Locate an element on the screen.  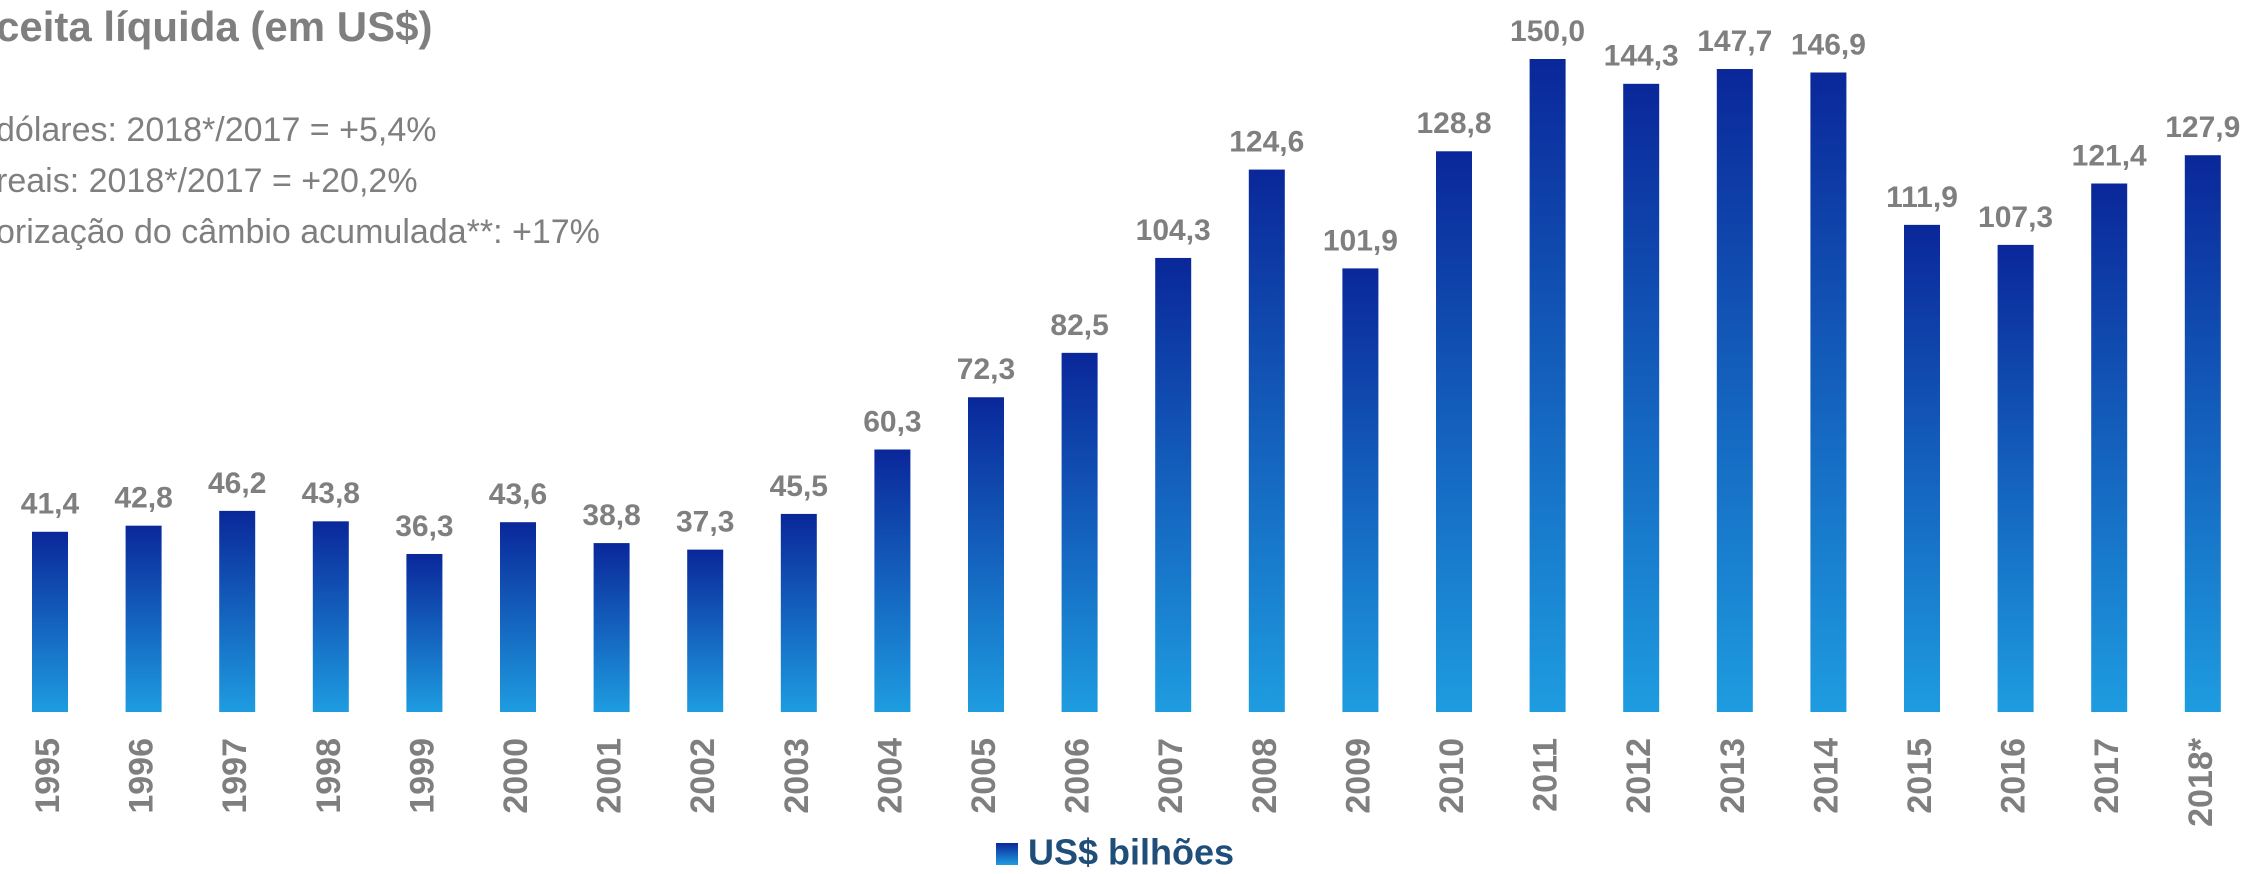
value-label: 82,5 is located at coordinates (1079, 325).